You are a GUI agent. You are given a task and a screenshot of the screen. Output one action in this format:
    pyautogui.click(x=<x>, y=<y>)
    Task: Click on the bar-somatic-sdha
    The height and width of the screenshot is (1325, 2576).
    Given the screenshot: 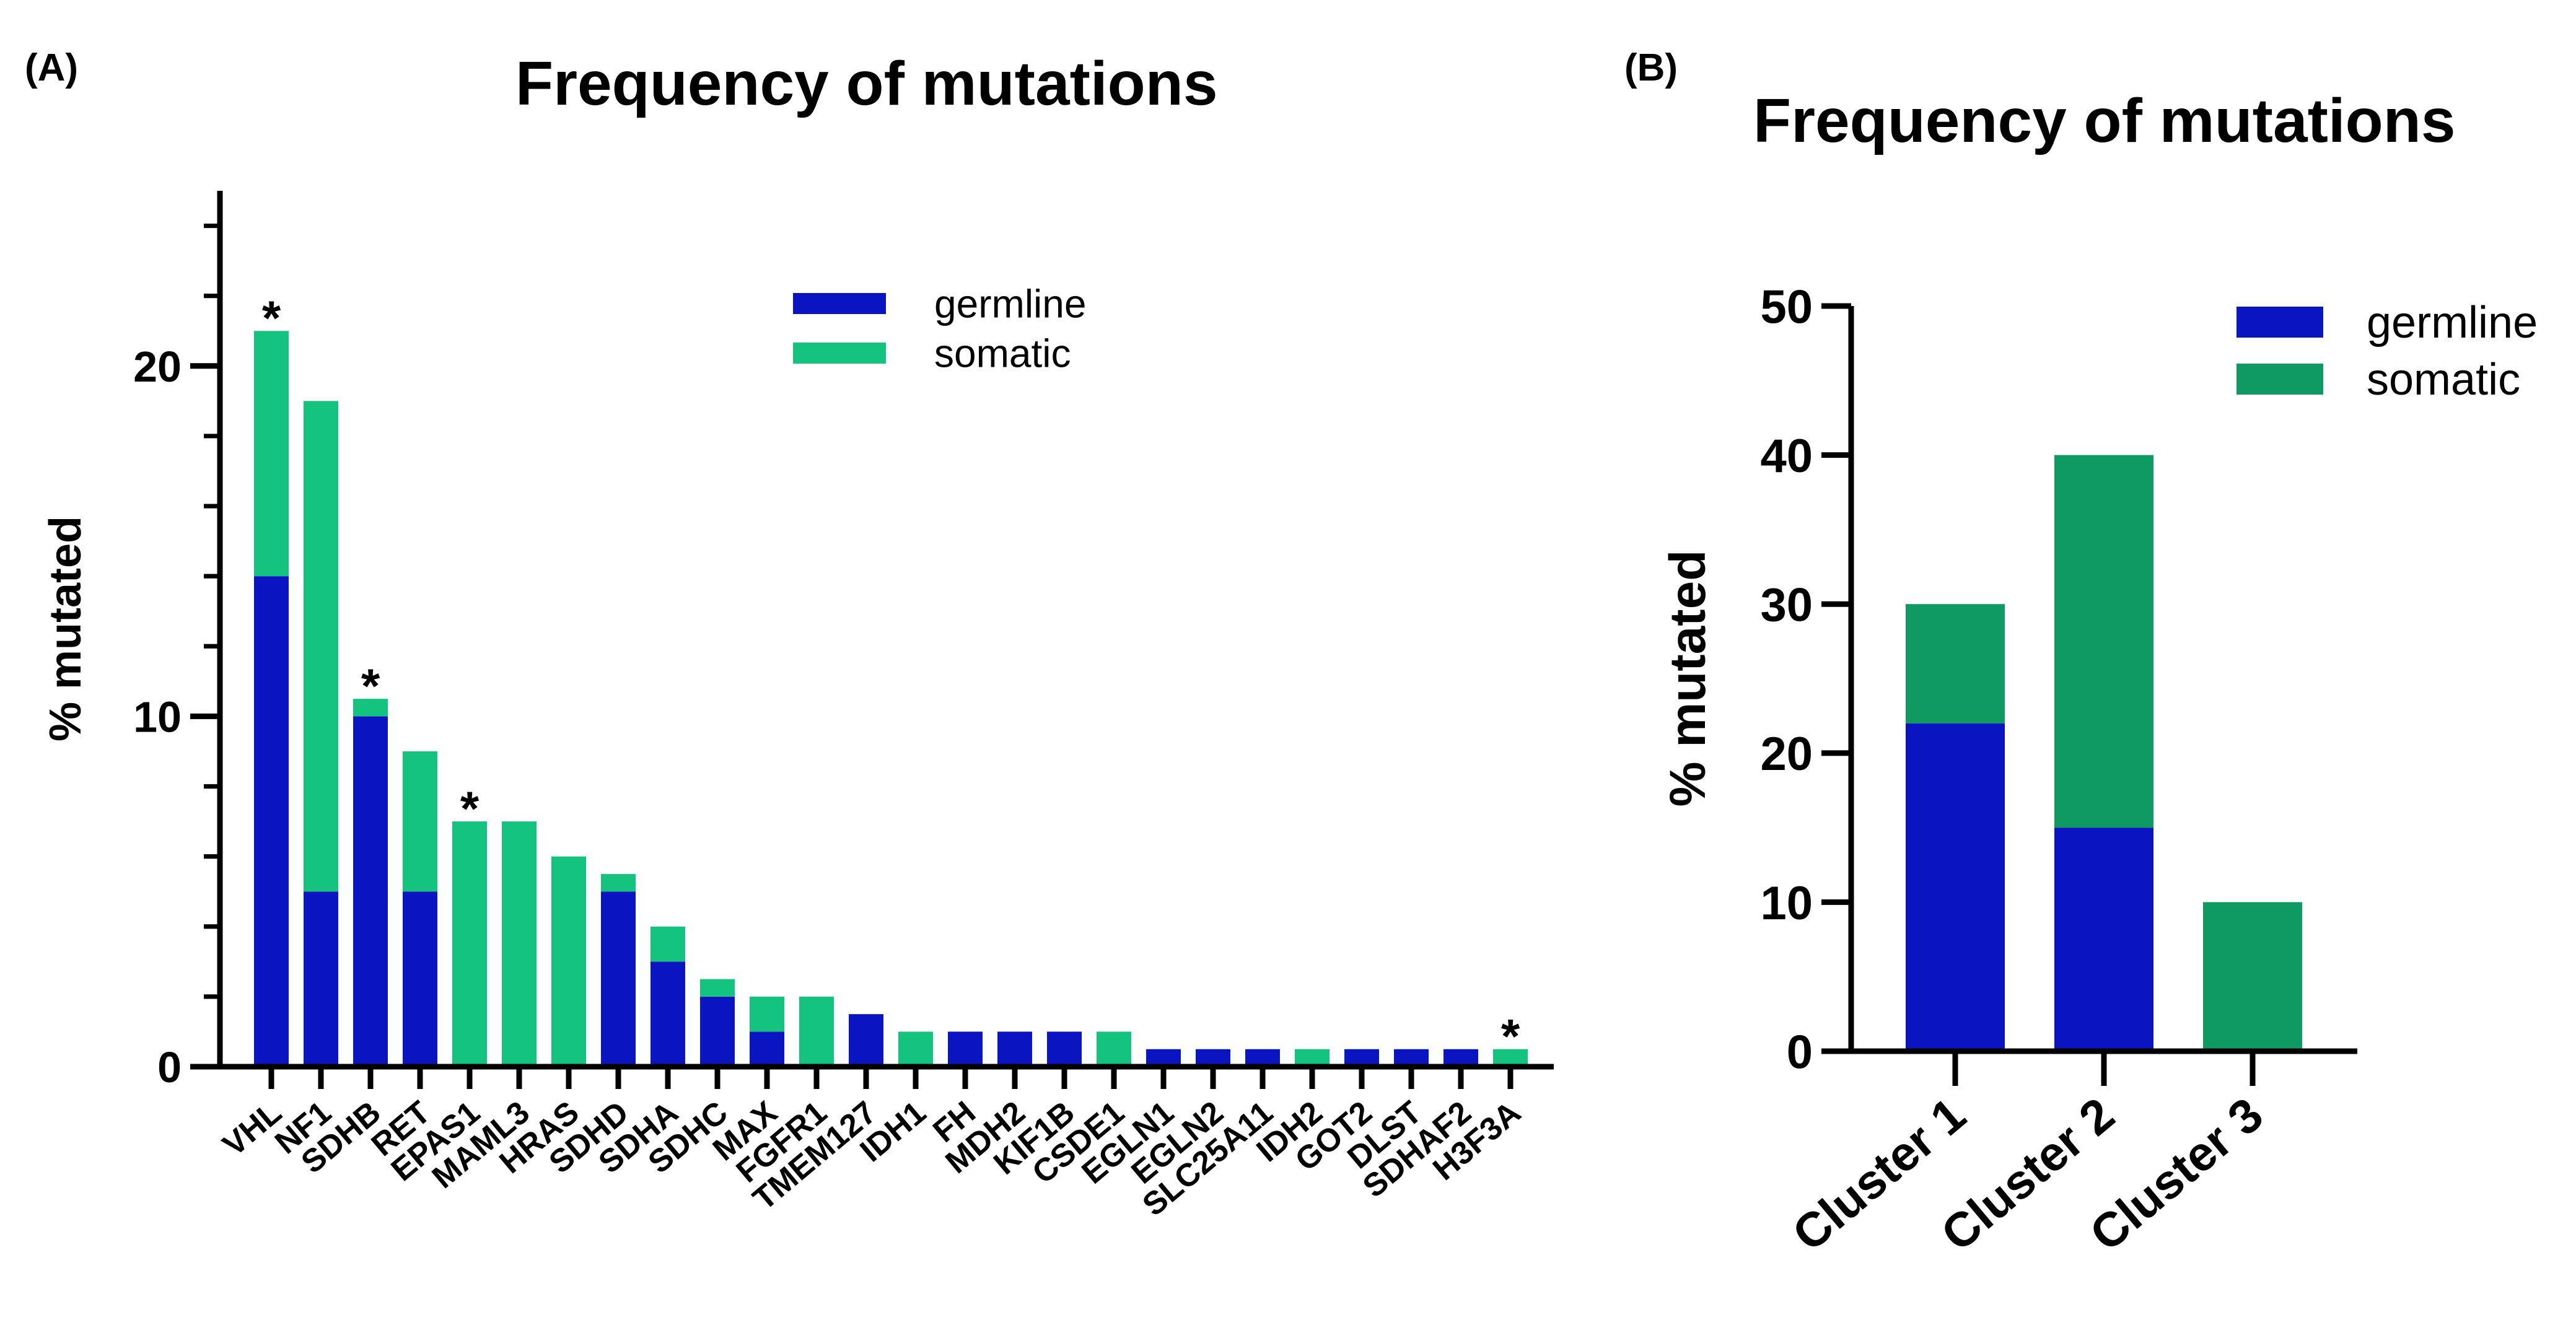 What is the action you would take?
    pyautogui.click(x=668, y=944)
    